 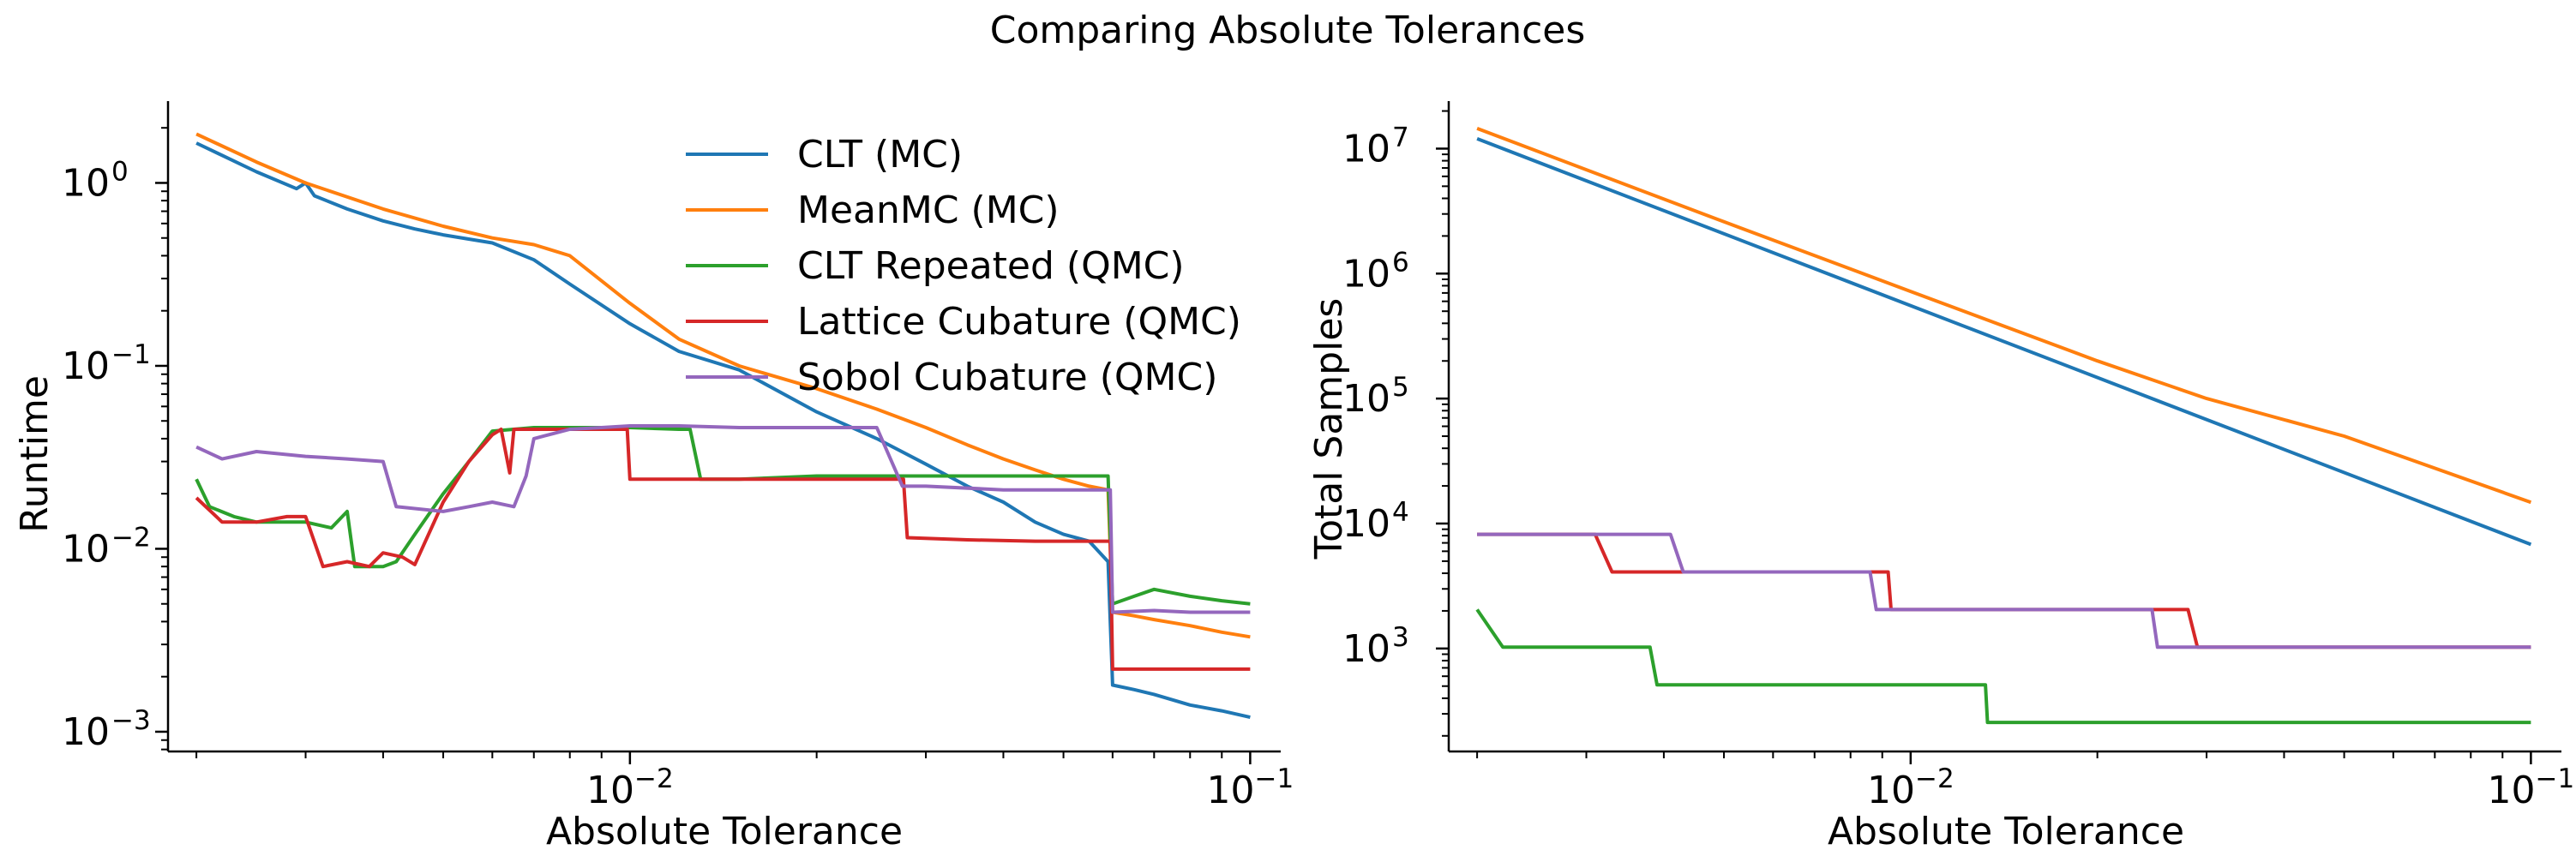 What do you see at coordinates (724, 831) in the screenshot?
I see `runtime-x-axis-label: Absolute Tolerance` at bounding box center [724, 831].